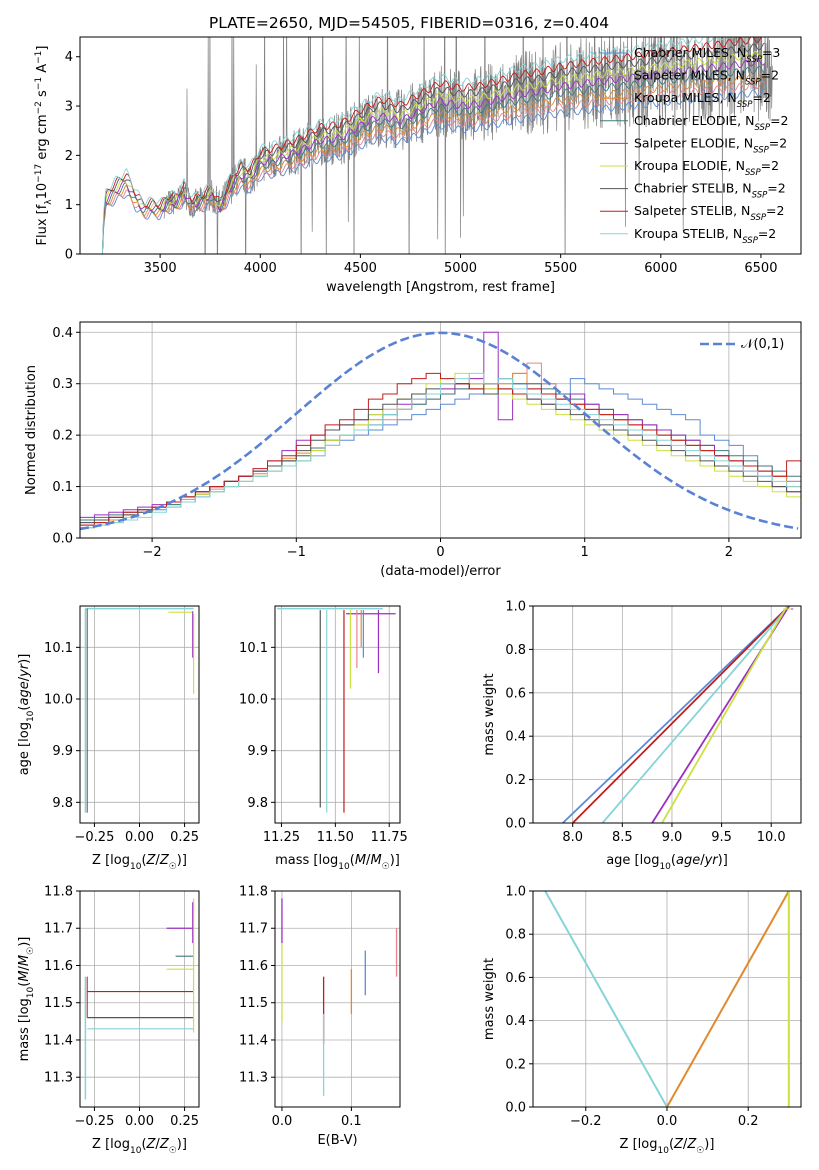 The height and width of the screenshot is (1170, 819). What do you see at coordinates (26, 999) in the screenshot?
I see `y-axis-label: mass [log10(M/M☉)]` at bounding box center [26, 999].